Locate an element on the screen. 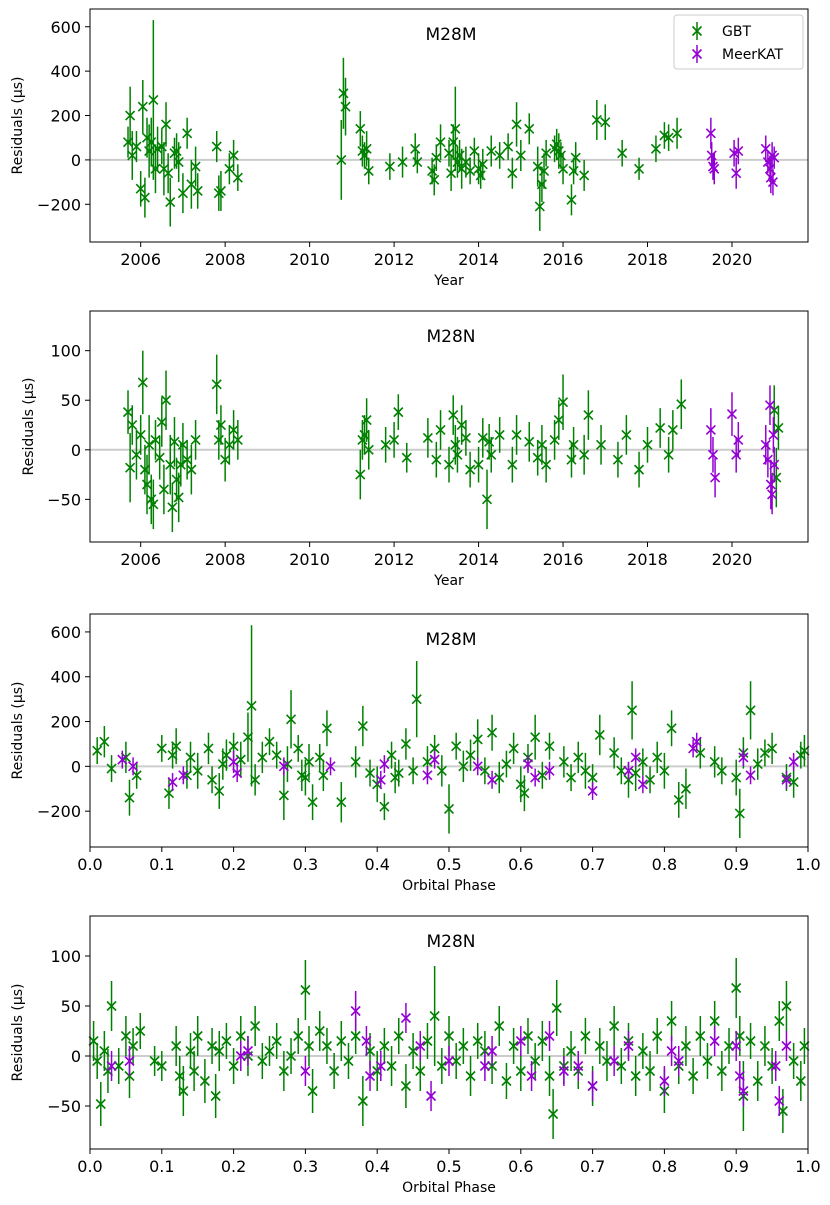 This screenshot has width=830, height=1205. x-tick-label: 0.9 is located at coordinates (735, 864).